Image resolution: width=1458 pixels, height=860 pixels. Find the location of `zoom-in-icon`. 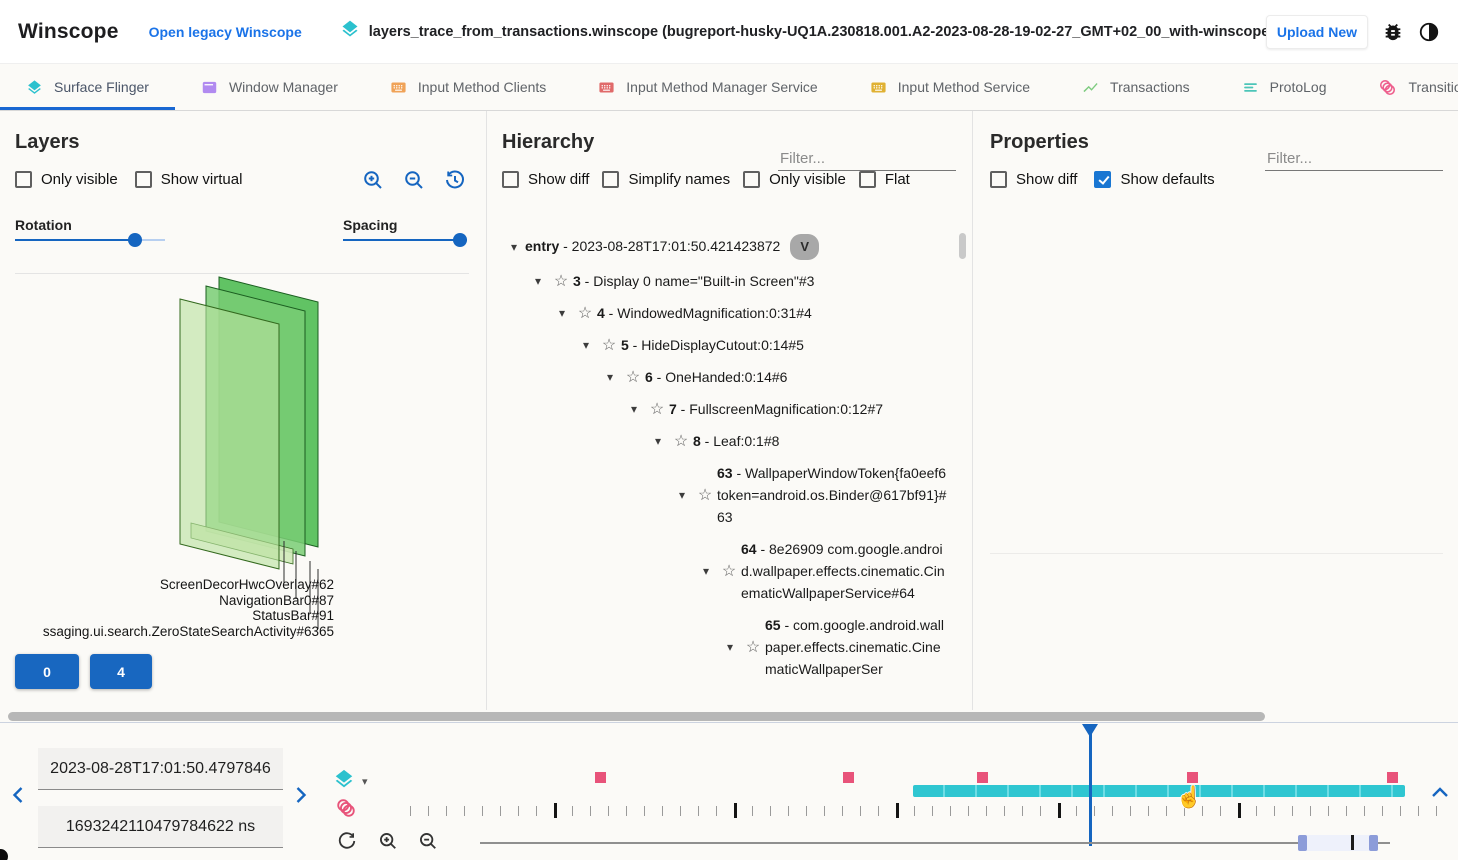

zoom-in-icon is located at coordinates (373, 182).